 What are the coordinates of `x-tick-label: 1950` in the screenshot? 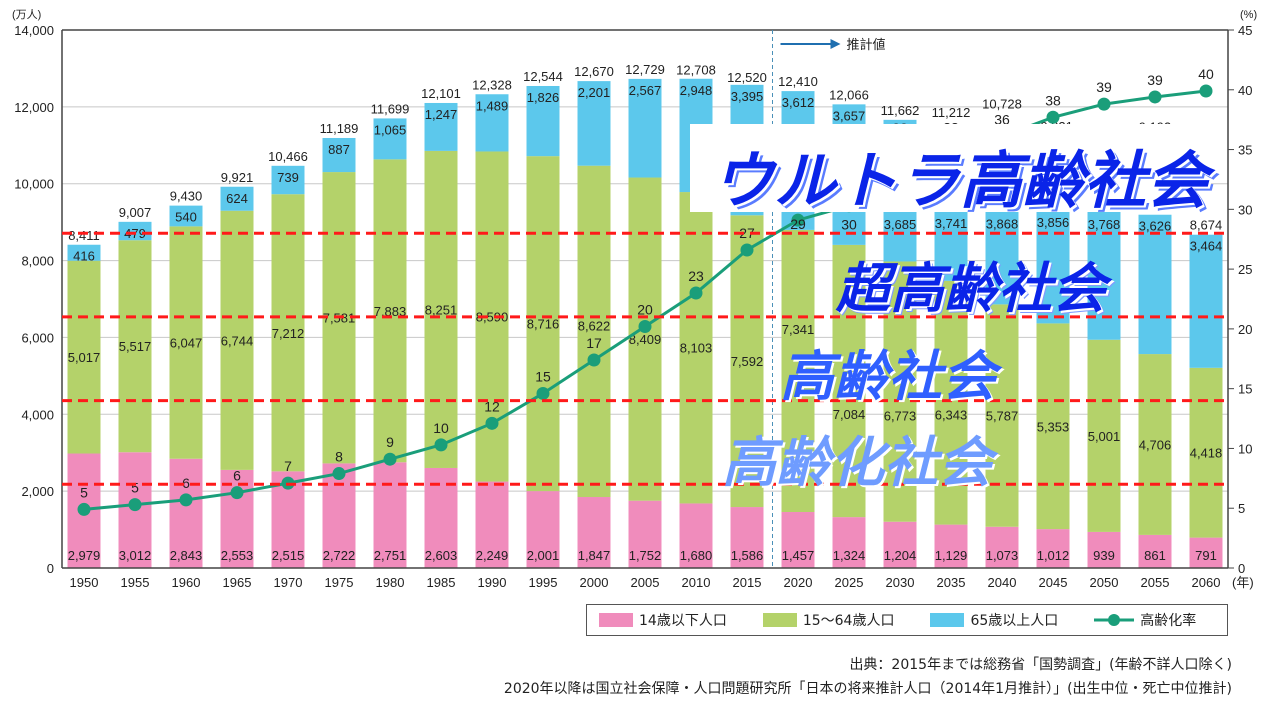 It's located at (84, 582).